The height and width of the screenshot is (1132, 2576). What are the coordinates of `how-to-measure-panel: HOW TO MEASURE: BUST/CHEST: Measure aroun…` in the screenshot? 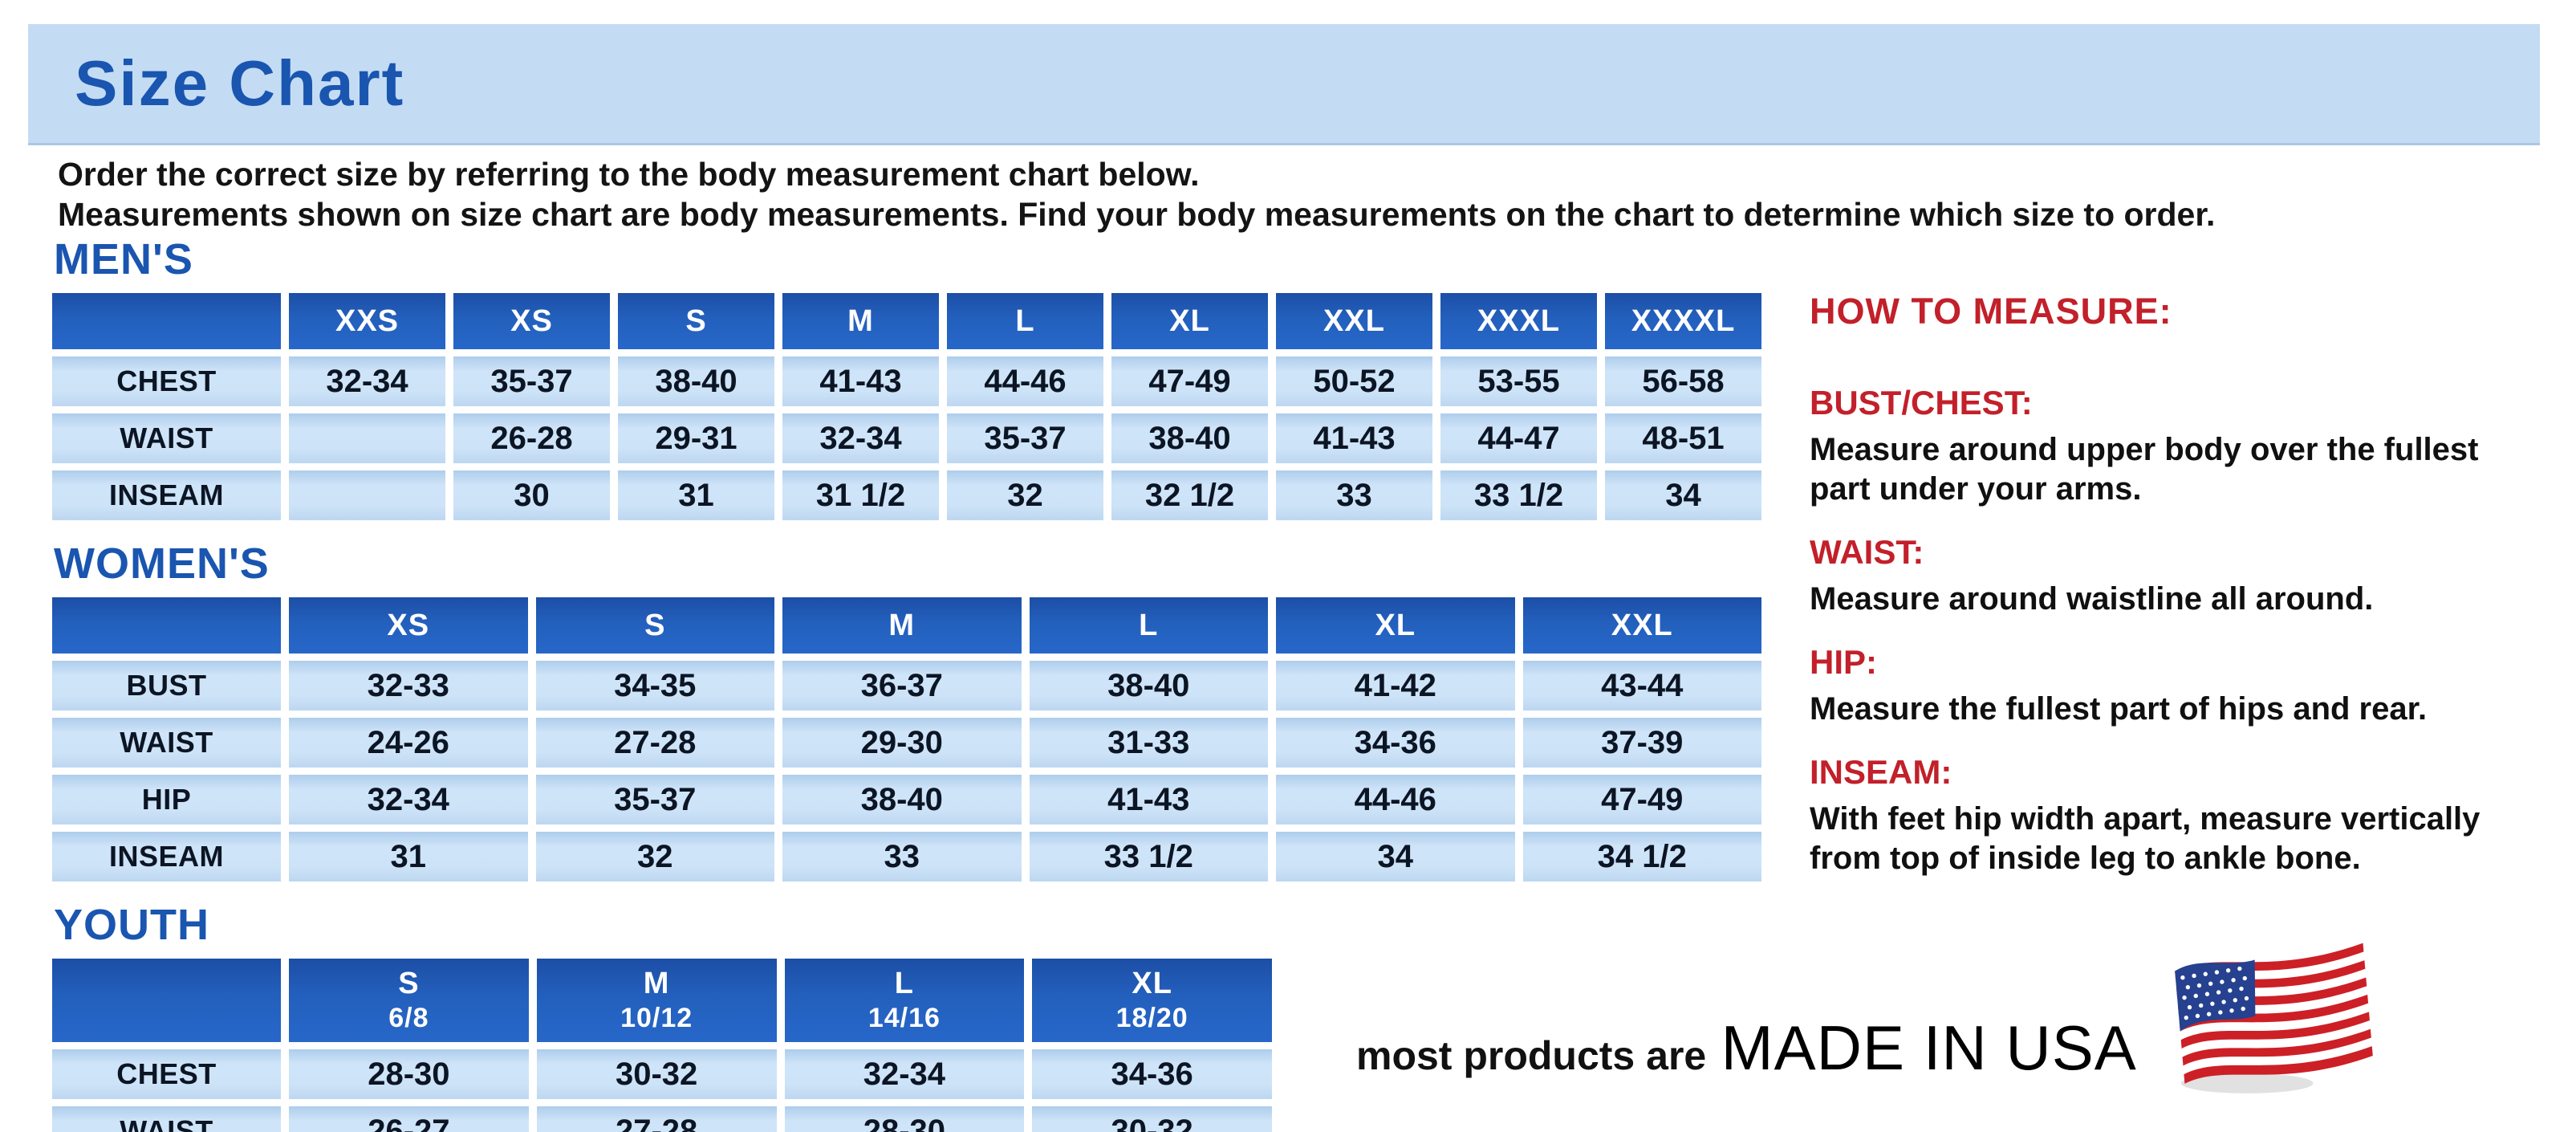 It's located at (2173, 584).